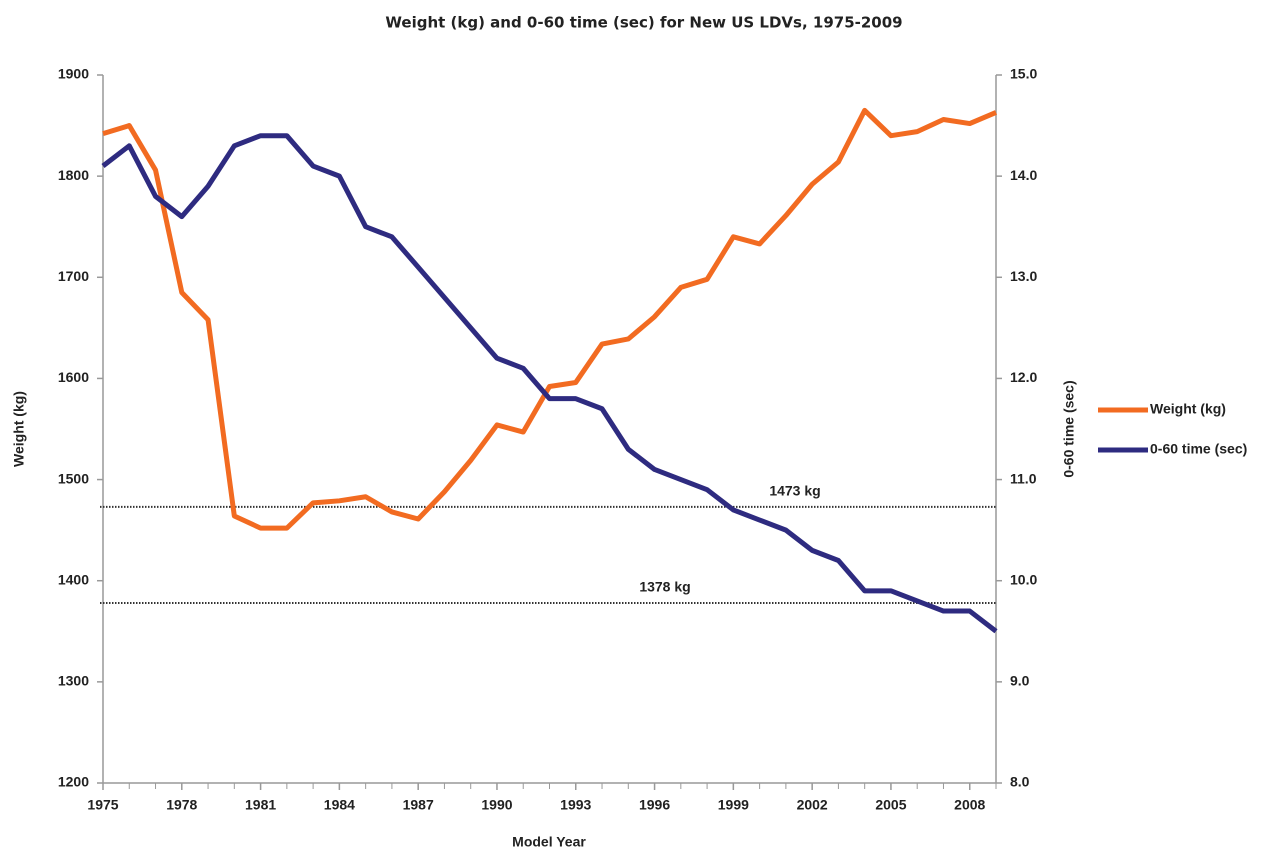 The width and height of the screenshot is (1288, 854). Describe the element at coordinates (1023, 276) in the screenshot. I see `y2-tick-label: 13.0` at that location.